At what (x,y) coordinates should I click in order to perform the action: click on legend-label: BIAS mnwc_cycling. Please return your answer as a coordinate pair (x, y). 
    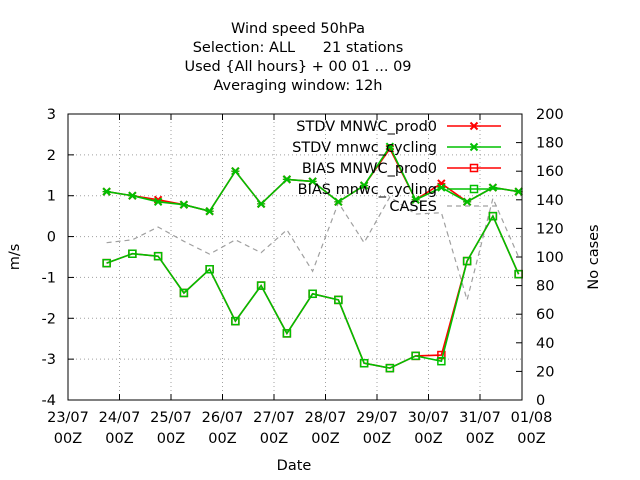
    Looking at the image, I should click on (367, 190).